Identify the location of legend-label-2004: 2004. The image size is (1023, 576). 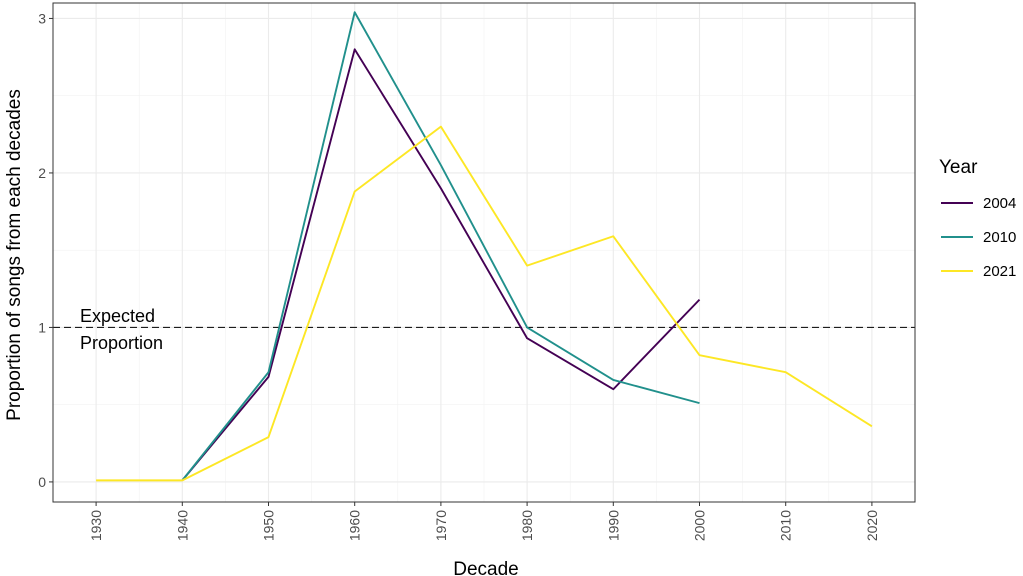
(999, 203).